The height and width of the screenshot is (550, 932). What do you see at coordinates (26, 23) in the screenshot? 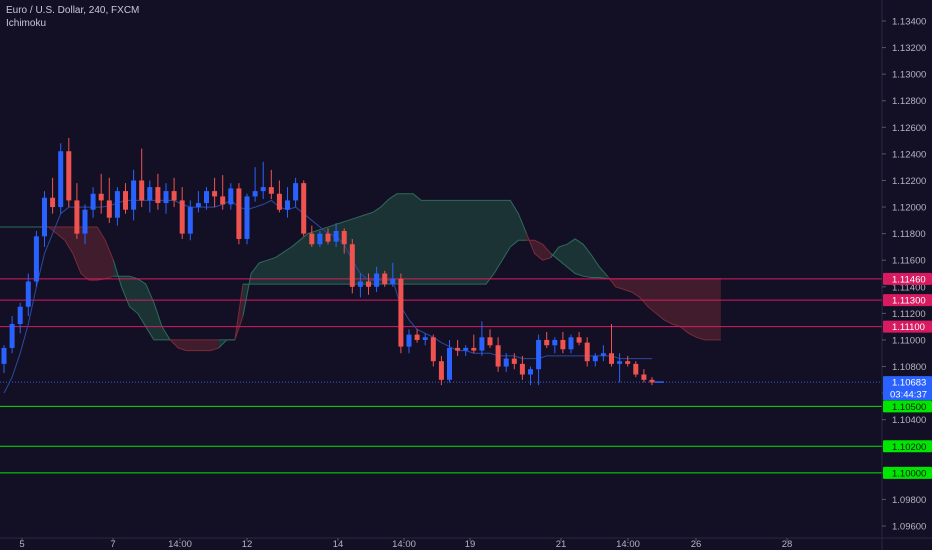
I see `indicator-label: Ichimoku` at bounding box center [26, 23].